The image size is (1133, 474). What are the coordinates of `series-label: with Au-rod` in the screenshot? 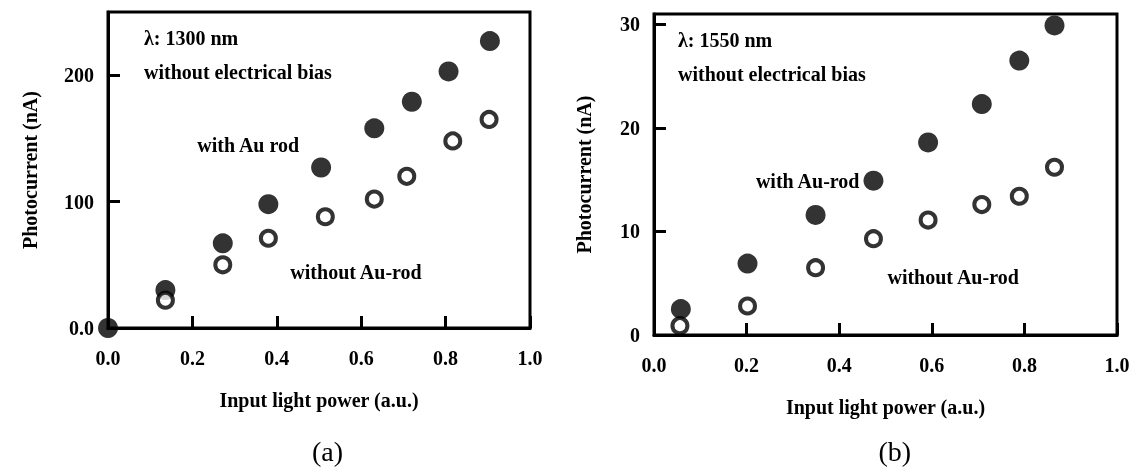 It's located at (807, 180).